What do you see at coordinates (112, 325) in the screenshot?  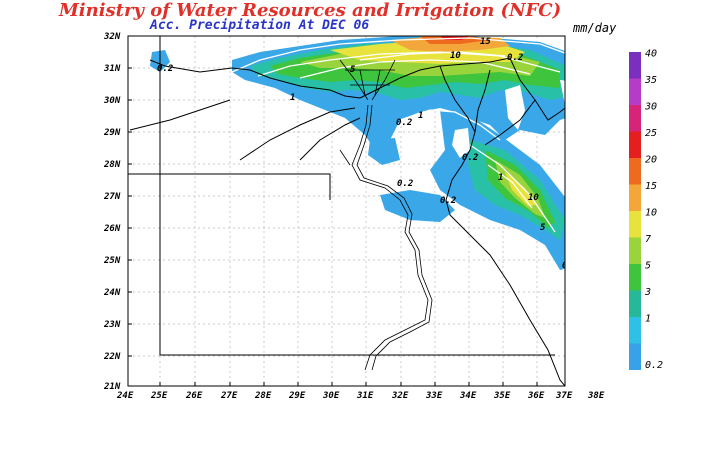 I see `lat-label: 23N` at bounding box center [112, 325].